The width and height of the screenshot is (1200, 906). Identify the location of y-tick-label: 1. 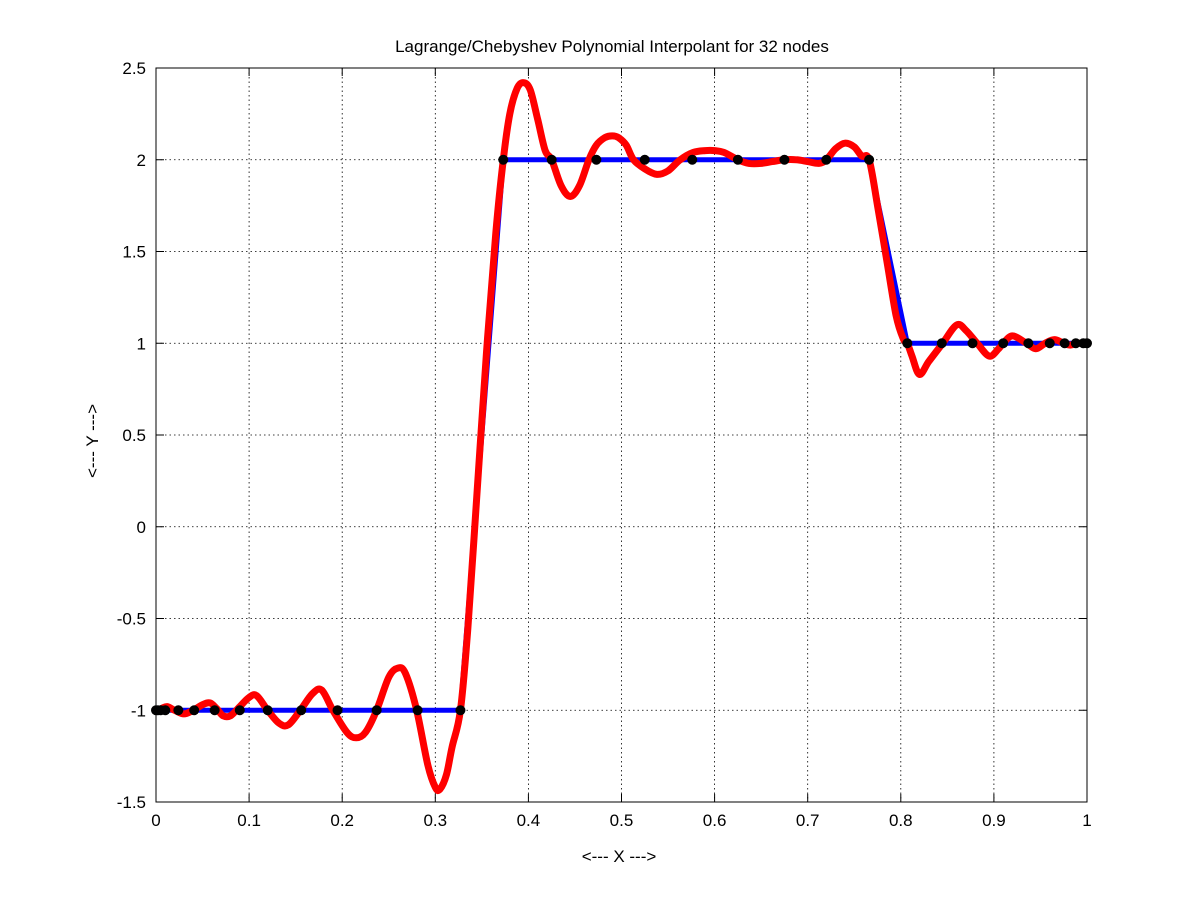
(141, 343).